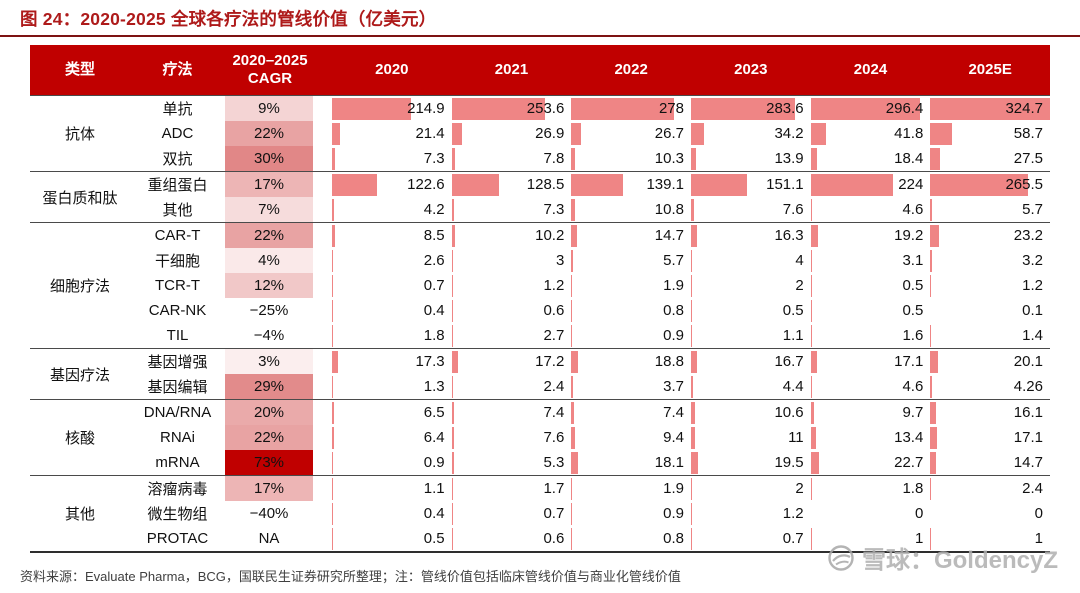  I want to click on value-label: 14.7, so click(669, 235).